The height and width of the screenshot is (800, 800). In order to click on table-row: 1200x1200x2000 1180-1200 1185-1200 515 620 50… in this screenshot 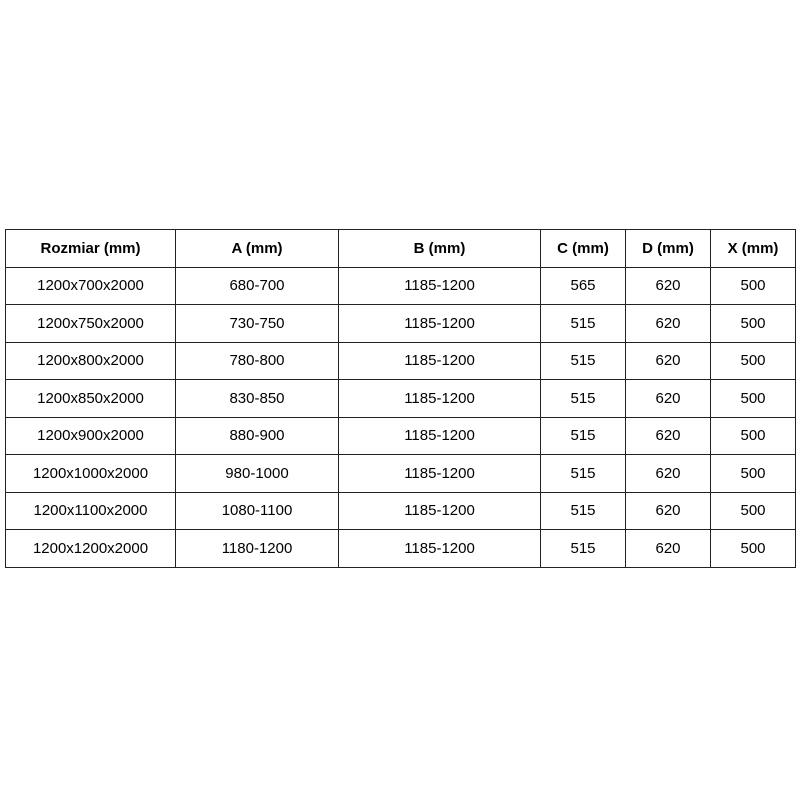, I will do `click(400, 548)`.